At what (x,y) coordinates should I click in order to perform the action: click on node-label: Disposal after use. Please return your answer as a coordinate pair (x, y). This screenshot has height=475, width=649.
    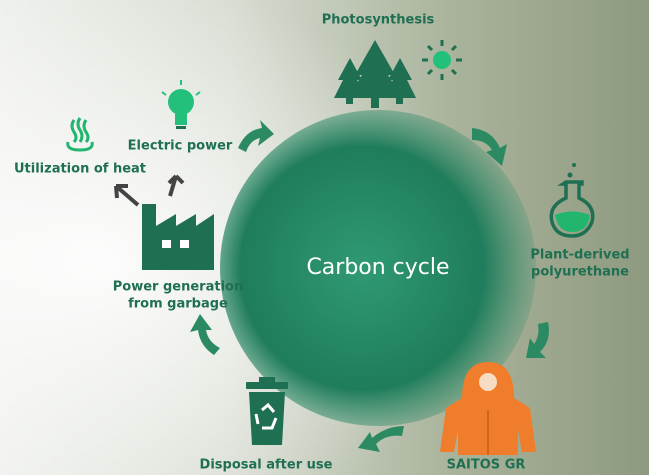
    Looking at the image, I should click on (266, 465).